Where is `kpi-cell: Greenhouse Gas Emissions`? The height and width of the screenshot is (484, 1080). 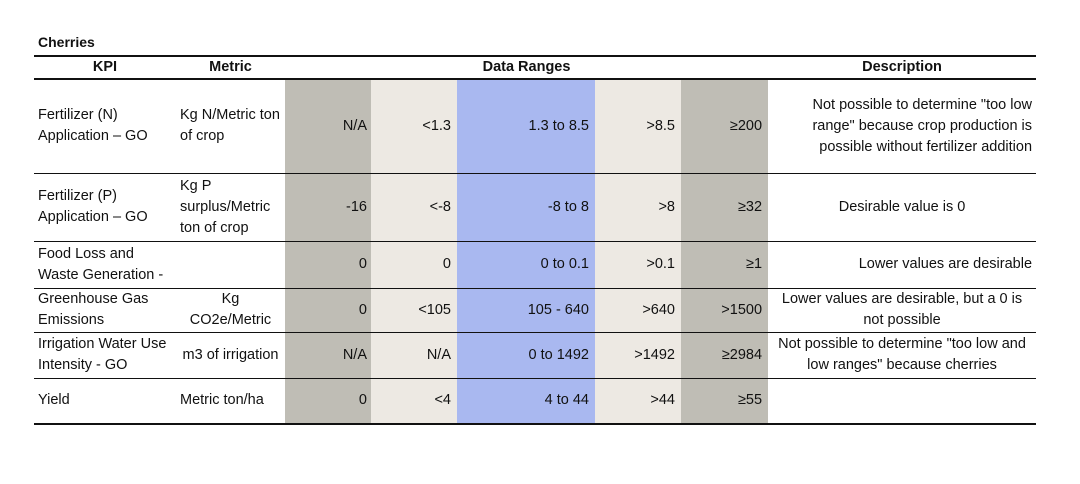
kpi-cell: Greenhouse Gas Emissions is located at coordinates (105, 310).